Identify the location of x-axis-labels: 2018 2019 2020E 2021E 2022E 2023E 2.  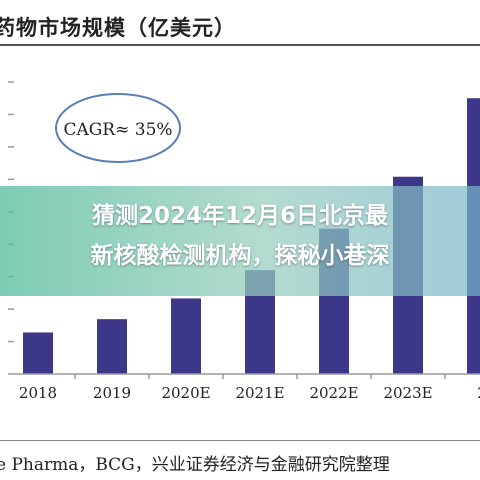
(249, 388).